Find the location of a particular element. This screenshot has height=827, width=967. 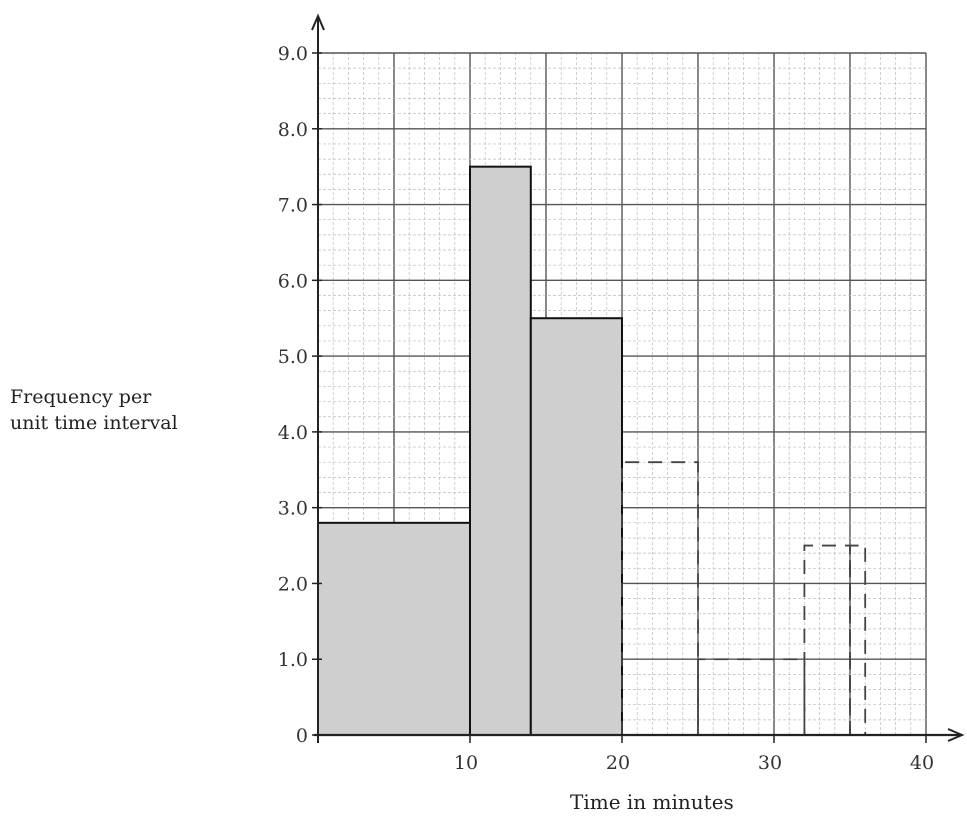

y-tick-label: 5.0 is located at coordinates (293, 357).